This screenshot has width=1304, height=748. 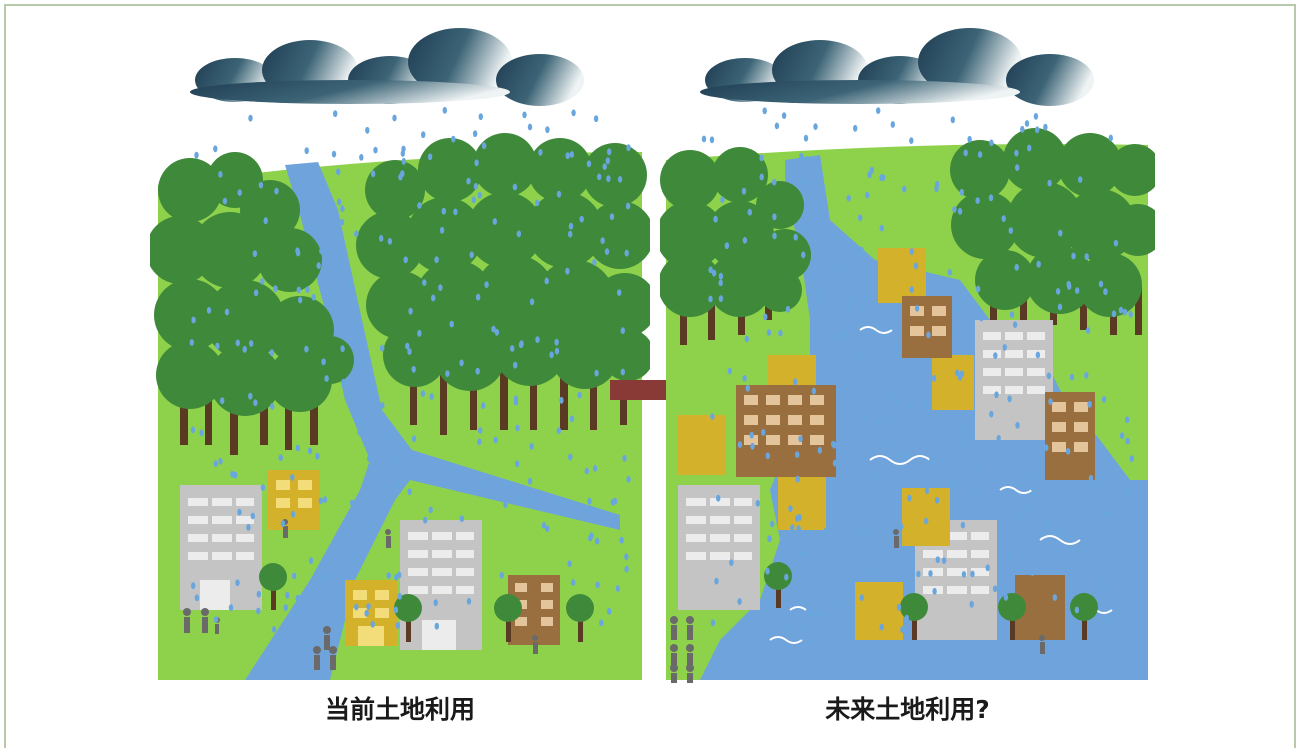 I want to click on future-land-use-caption: 未来土地利用?, so click(x=907, y=709).